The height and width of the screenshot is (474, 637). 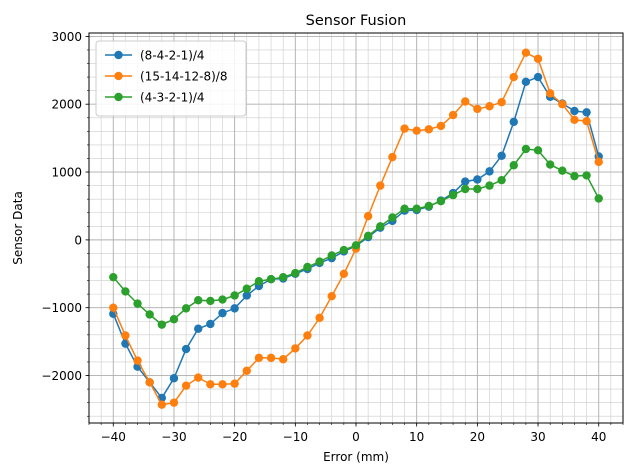 I want to click on legend-entry-label: (4-3-2-1)/4, so click(x=172, y=98).